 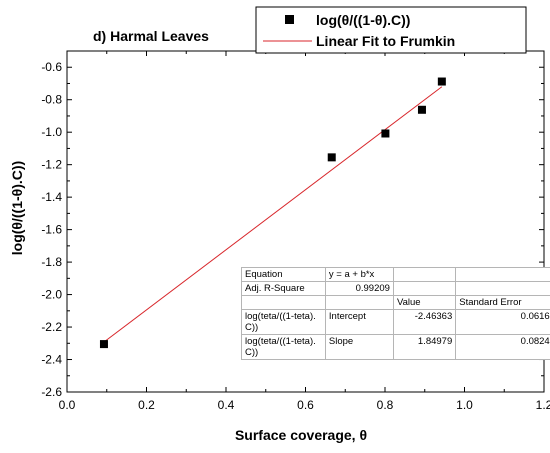 I want to click on y-tick-label: -1.0, so click(x=51, y=132).